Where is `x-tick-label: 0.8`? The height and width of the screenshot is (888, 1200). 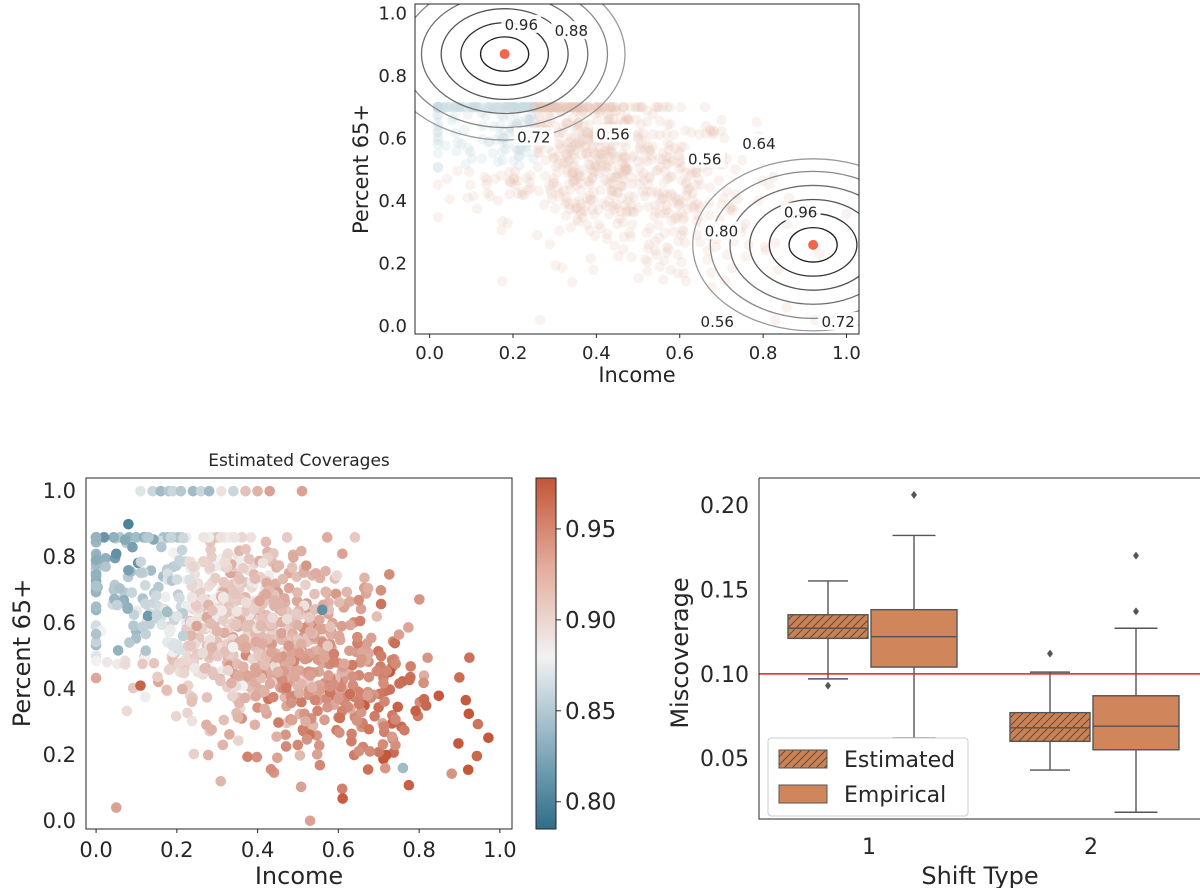
x-tick-label: 0.8 is located at coordinates (763, 353).